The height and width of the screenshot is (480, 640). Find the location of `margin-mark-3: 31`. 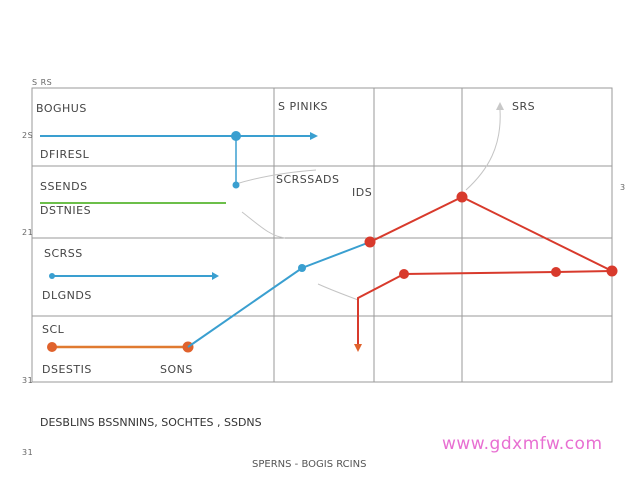

margin-mark-3: 31 is located at coordinates (28, 380).